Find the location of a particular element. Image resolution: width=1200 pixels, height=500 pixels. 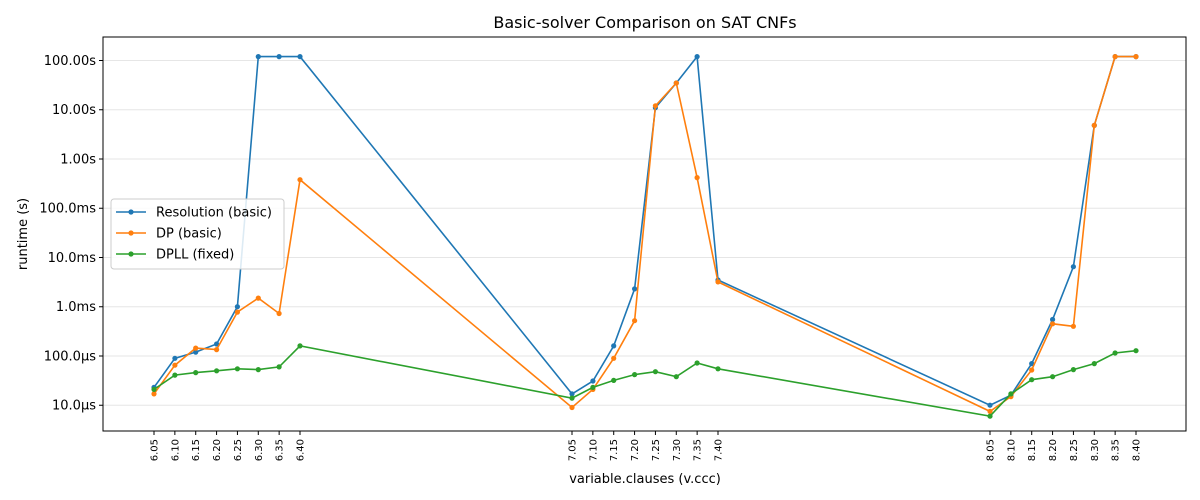

x-tick-label: 7.15 is located at coordinates (614, 450).